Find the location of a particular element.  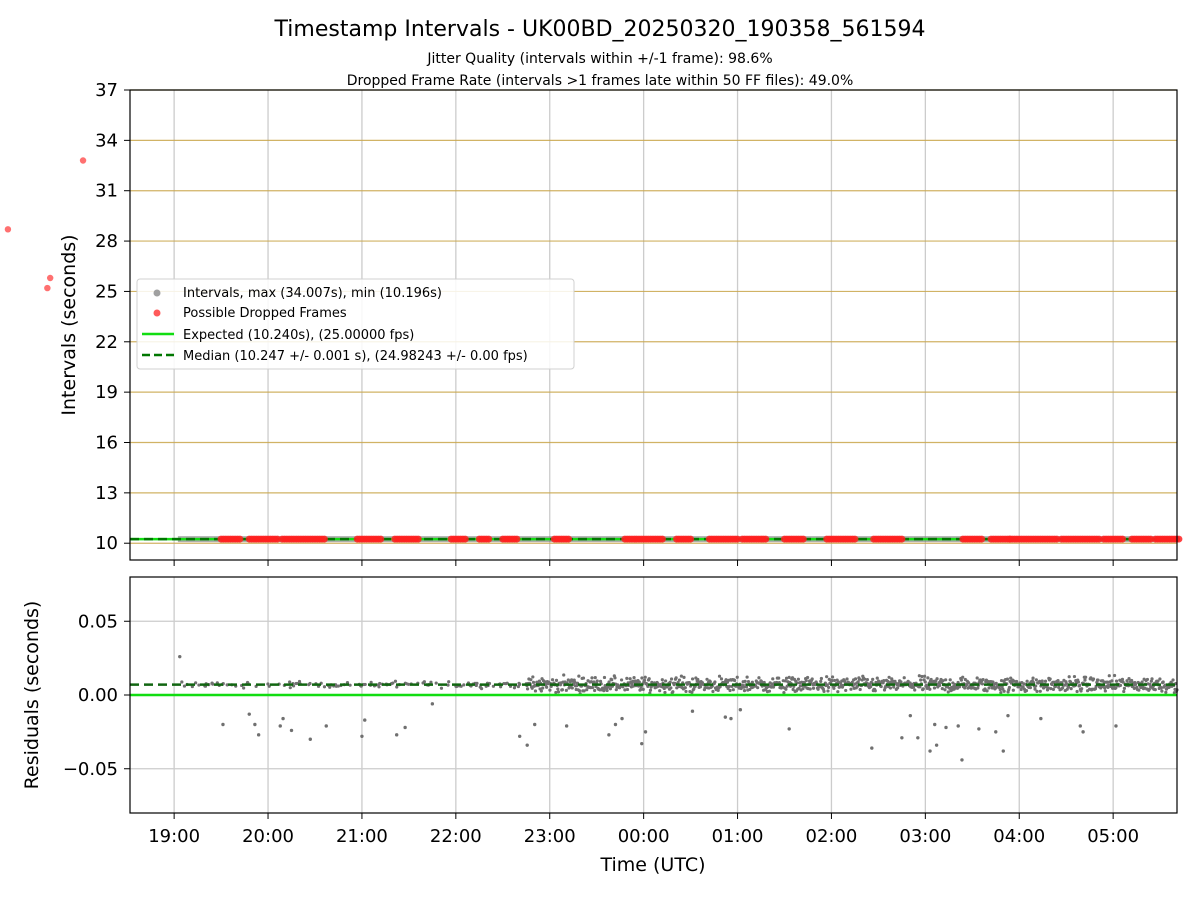

intervals-y-tick-label: 34 is located at coordinates (106, 140).